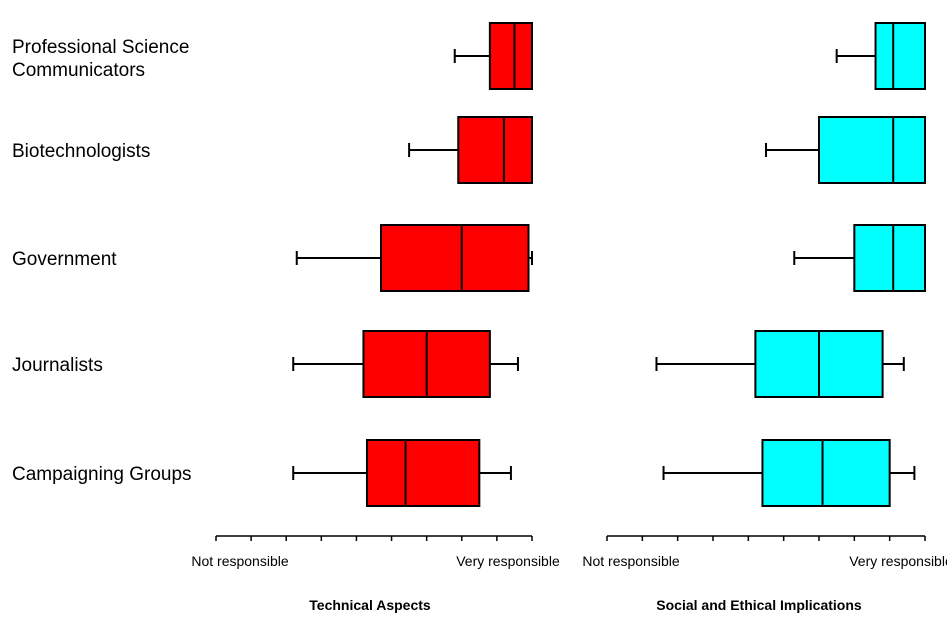  Describe the element at coordinates (370, 605) in the screenshot. I see `panel-title: Technical Aspects` at that location.